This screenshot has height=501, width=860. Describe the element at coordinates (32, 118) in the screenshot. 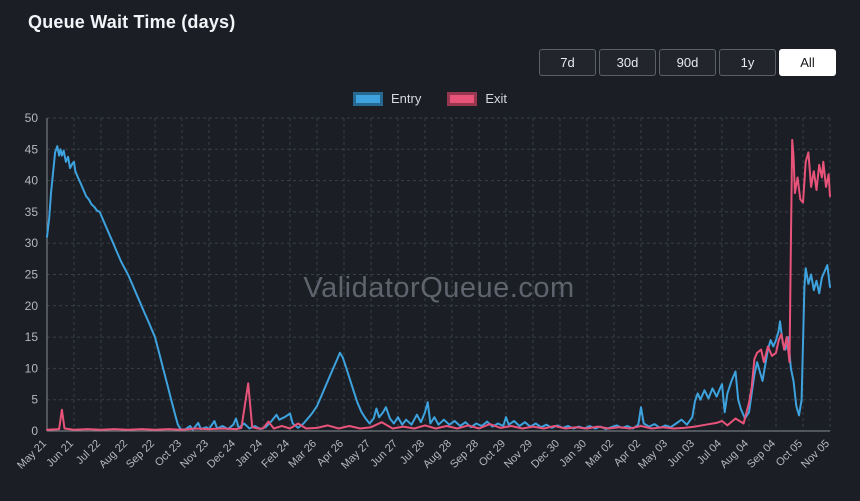

I see `y-tick-label: 50` at that location.